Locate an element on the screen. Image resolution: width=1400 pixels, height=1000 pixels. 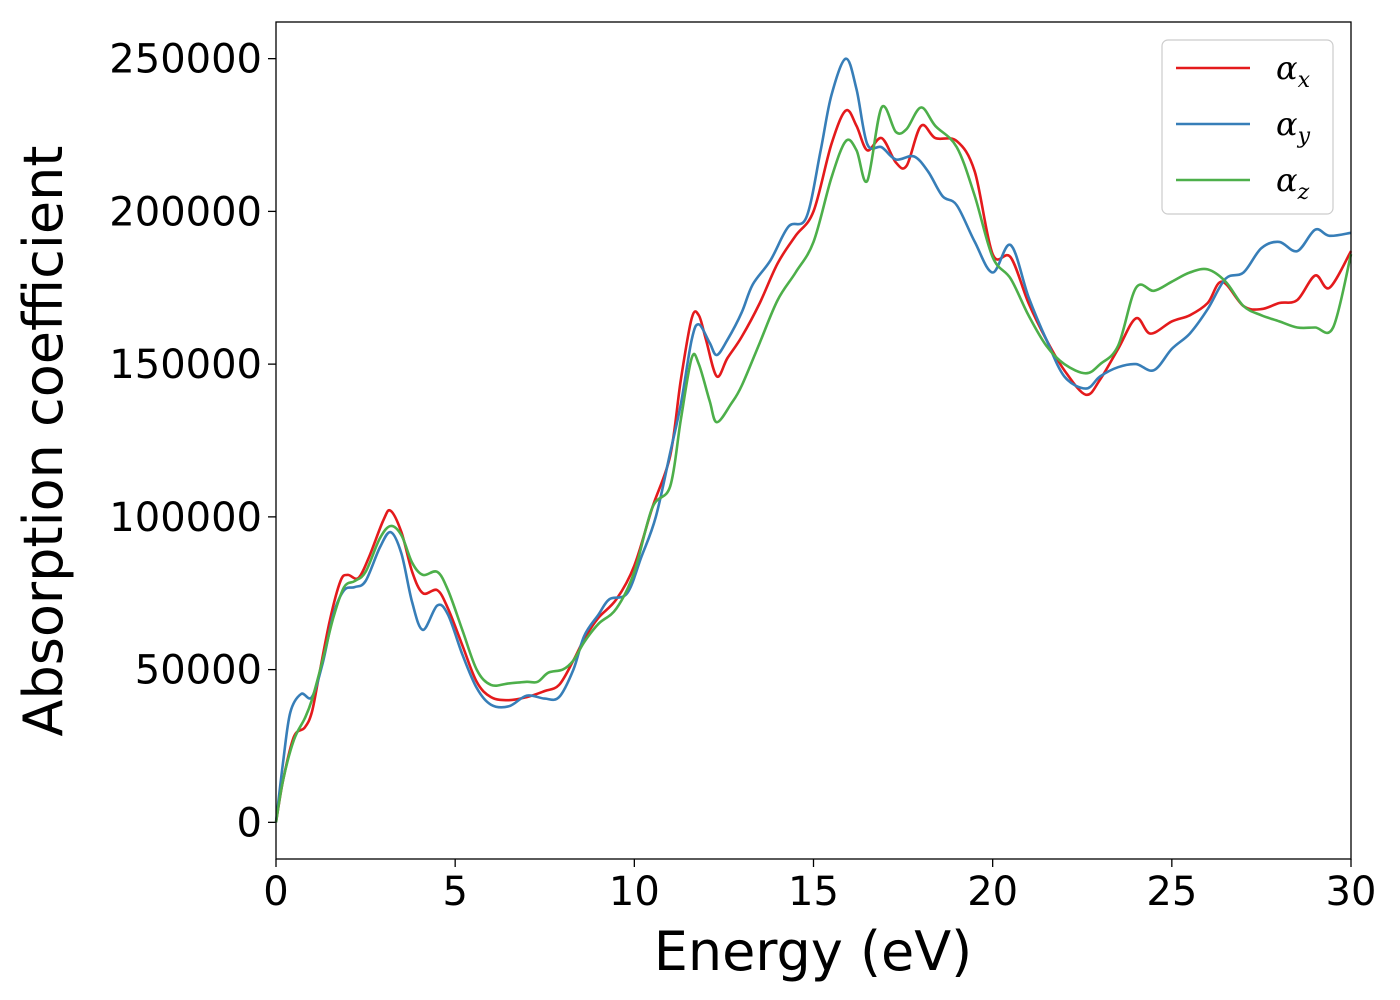
y-tick-label: 200000 is located at coordinates (185, 212).